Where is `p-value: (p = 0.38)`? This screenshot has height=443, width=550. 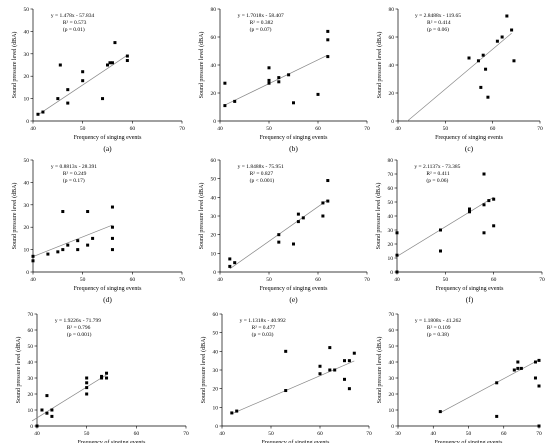
p-value: (p = 0.38) is located at coordinates (438, 334).